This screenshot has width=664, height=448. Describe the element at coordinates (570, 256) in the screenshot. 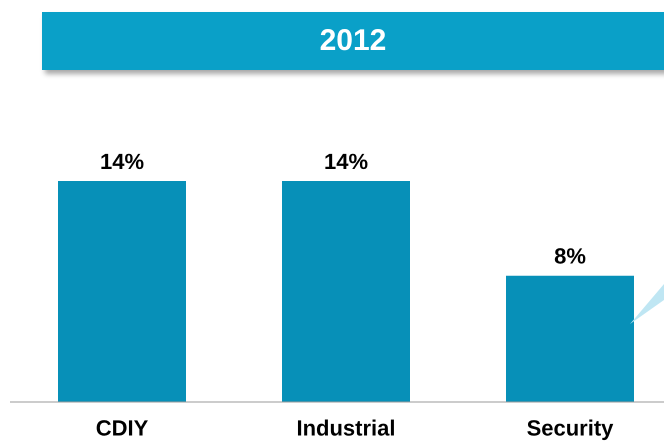

I see `data-label: 8%` at that location.